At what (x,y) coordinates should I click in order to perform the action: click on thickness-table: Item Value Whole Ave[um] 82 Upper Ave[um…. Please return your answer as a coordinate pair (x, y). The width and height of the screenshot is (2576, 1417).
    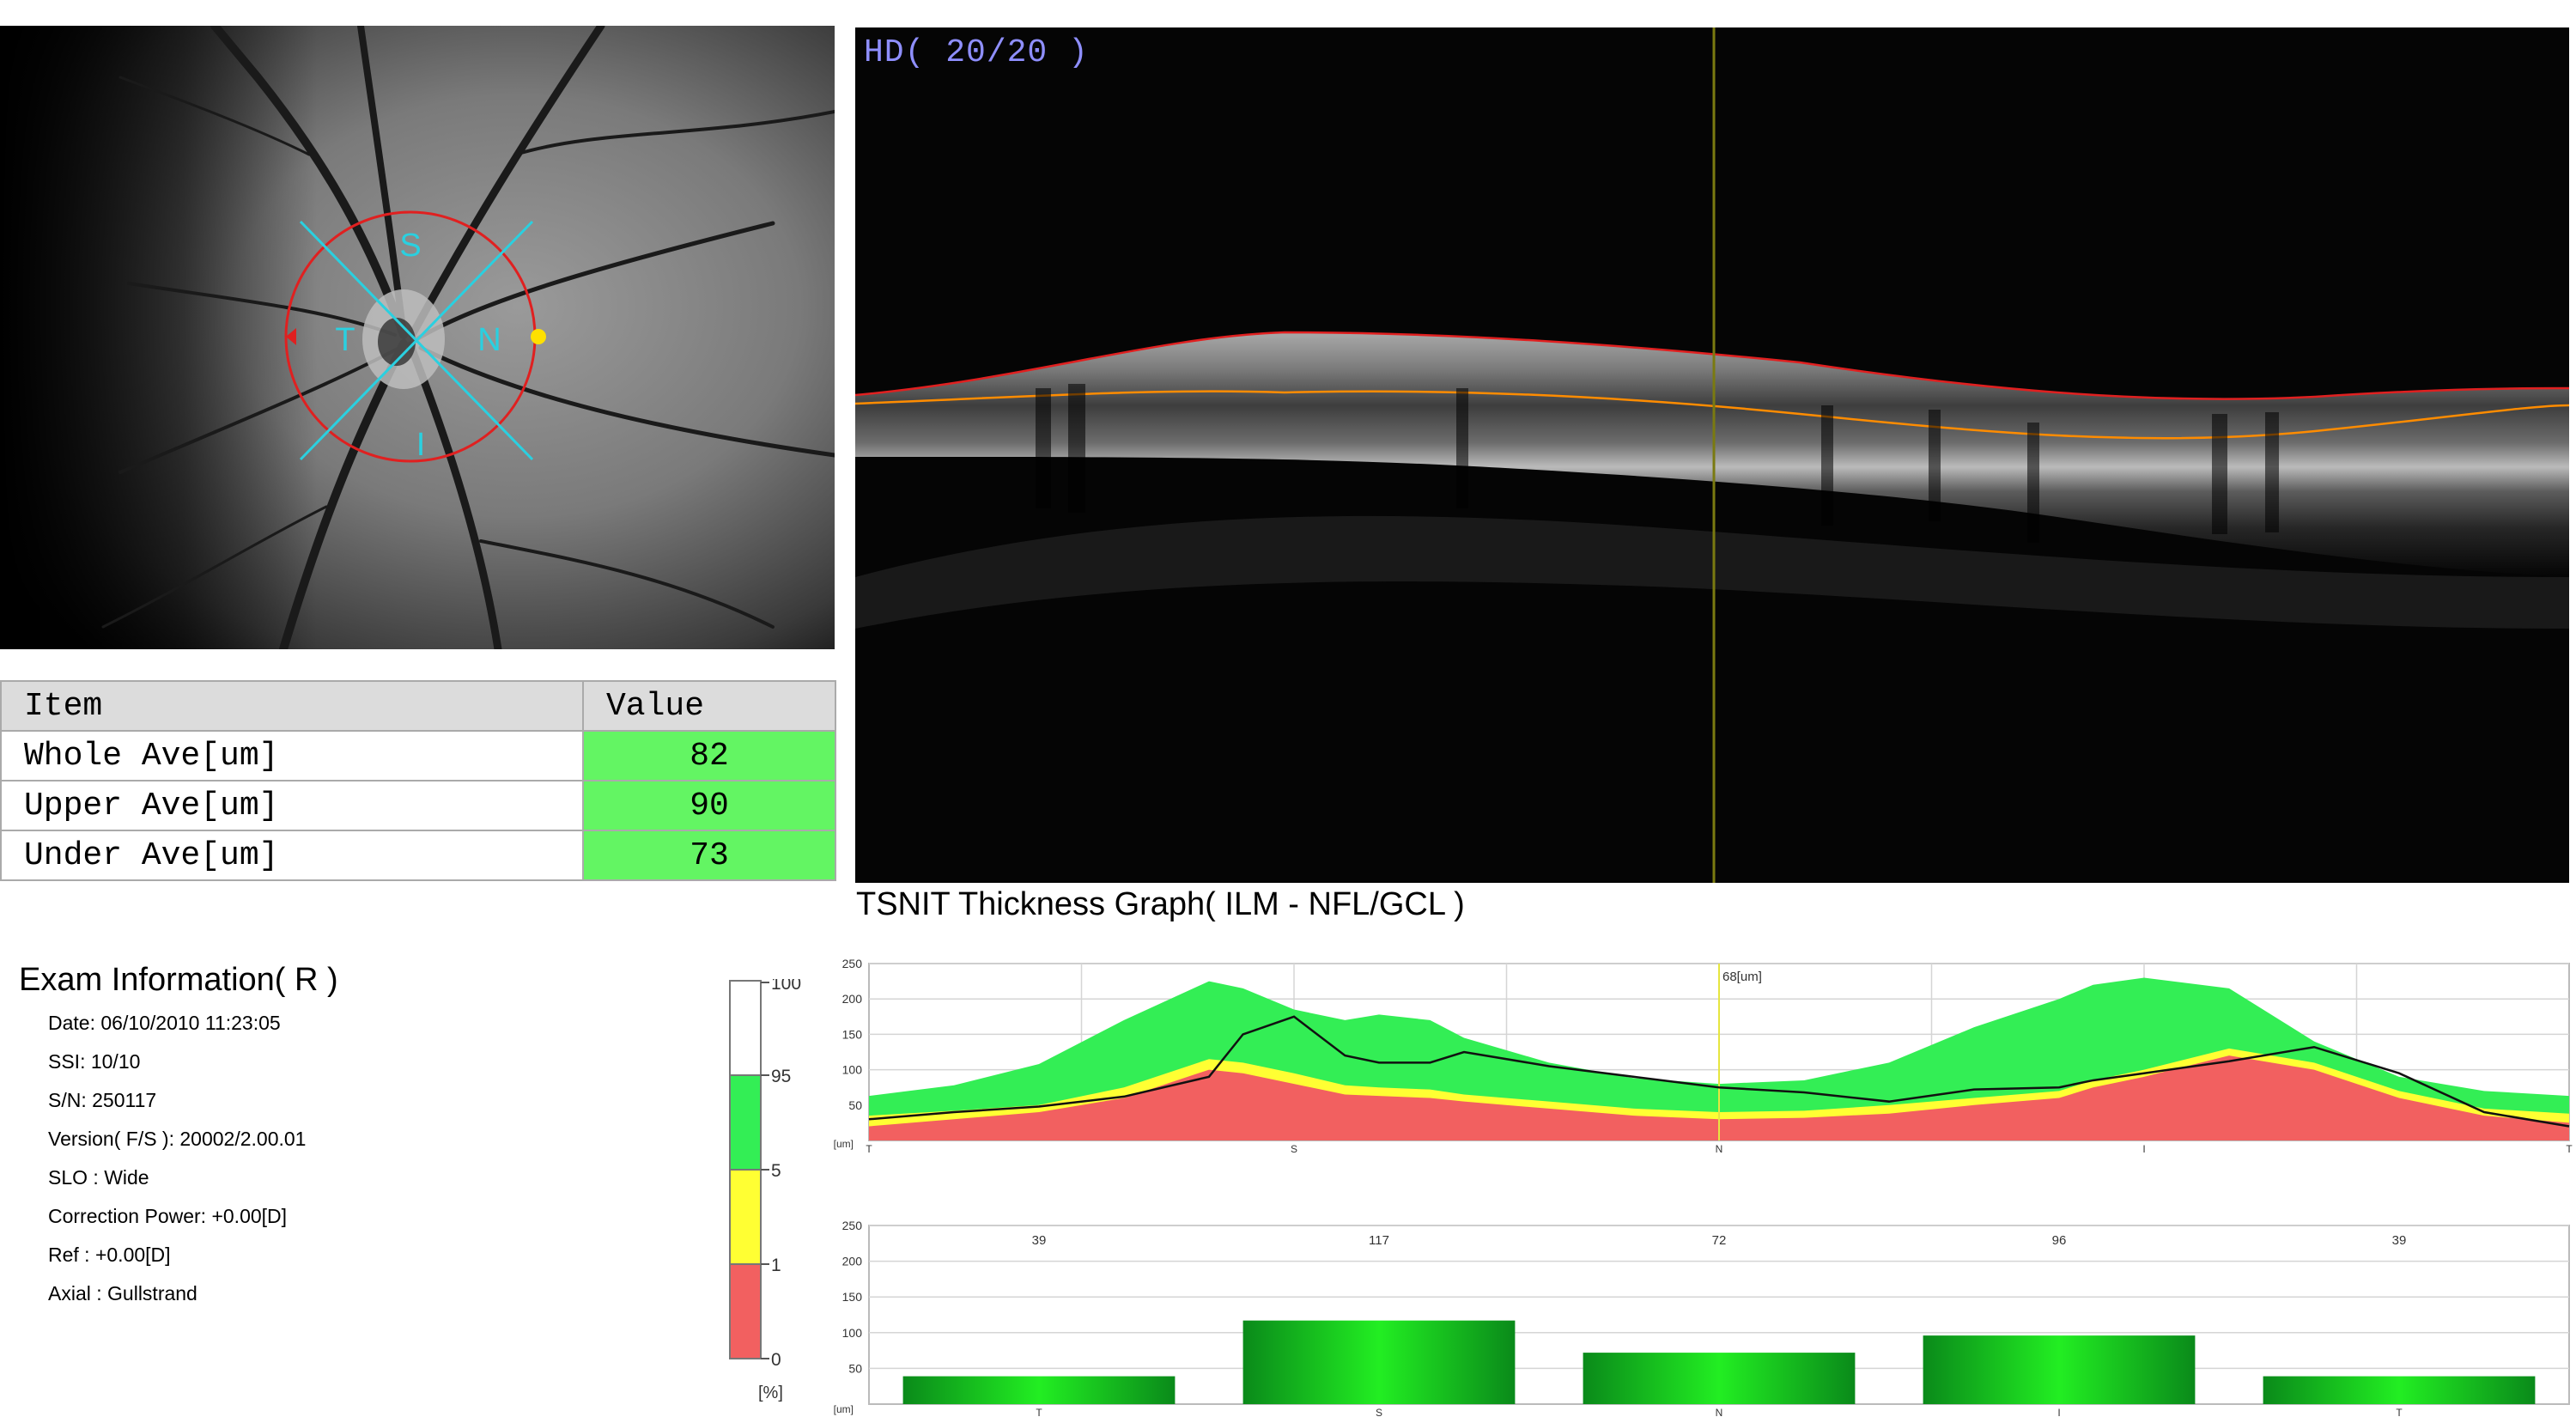
    Looking at the image, I should click on (418, 780).